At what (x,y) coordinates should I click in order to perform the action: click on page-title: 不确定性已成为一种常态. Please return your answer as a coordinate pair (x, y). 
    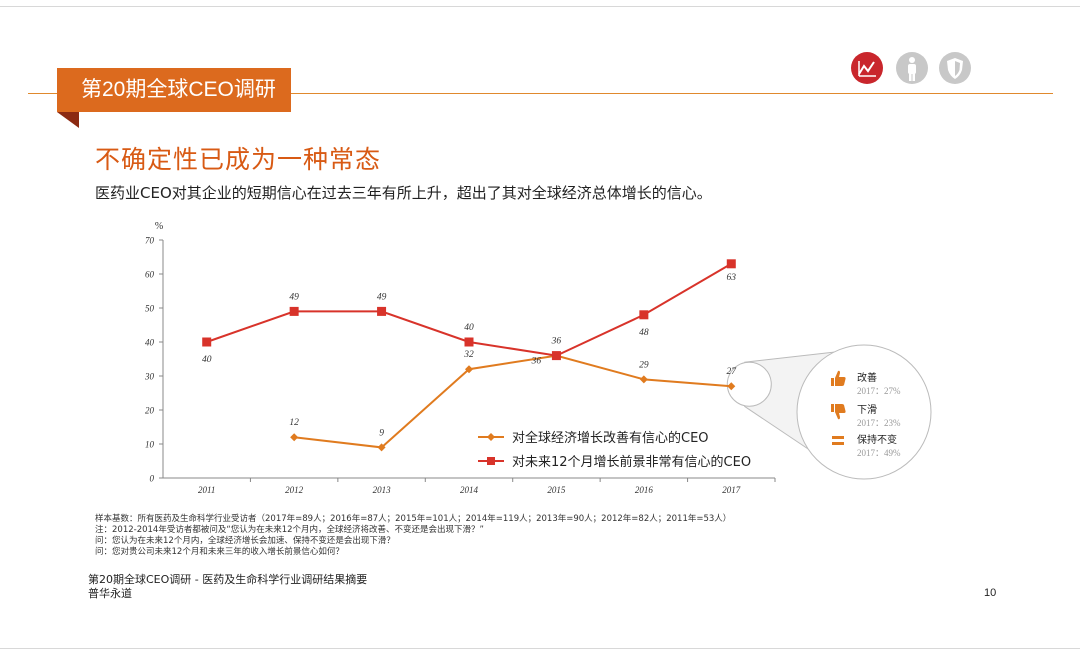
    Looking at the image, I should click on (238, 159).